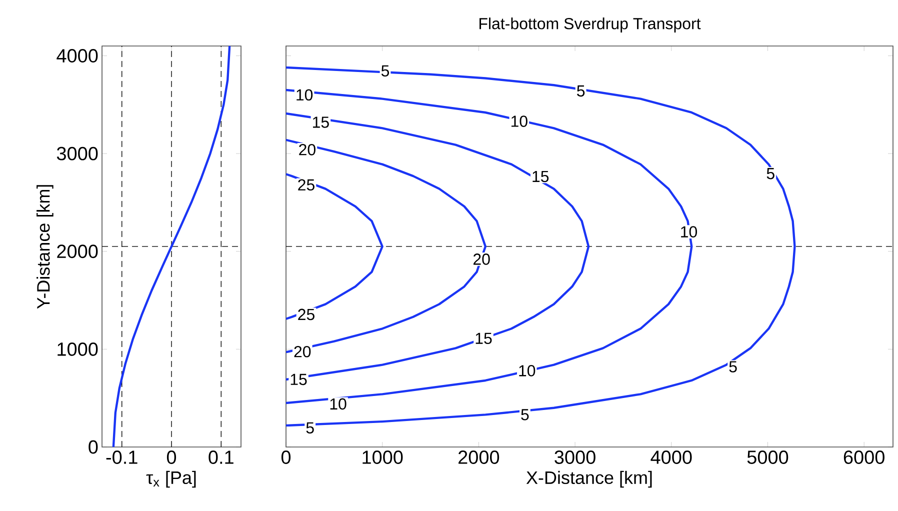  What do you see at coordinates (767, 457) in the screenshot?
I see `x-tick-label: 5000` at bounding box center [767, 457].